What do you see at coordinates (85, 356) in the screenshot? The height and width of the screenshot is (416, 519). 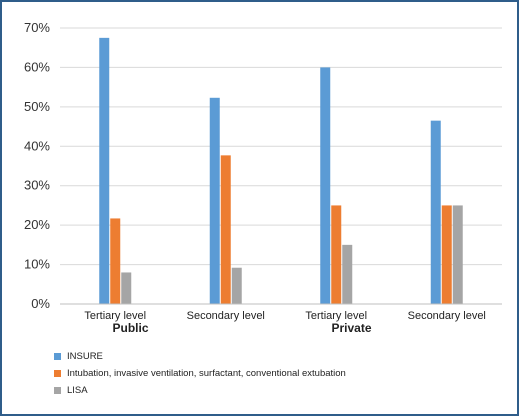 I see `legend-label: INSURE` at bounding box center [85, 356].